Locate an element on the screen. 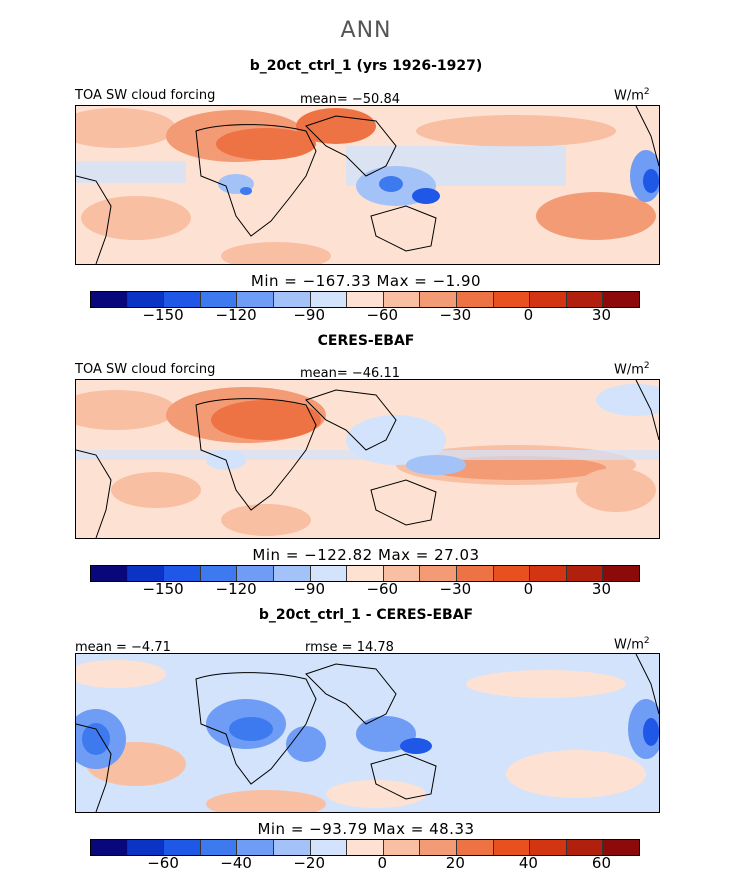 The image size is (732, 877). panel3-map-field is located at coordinates (367, 733).